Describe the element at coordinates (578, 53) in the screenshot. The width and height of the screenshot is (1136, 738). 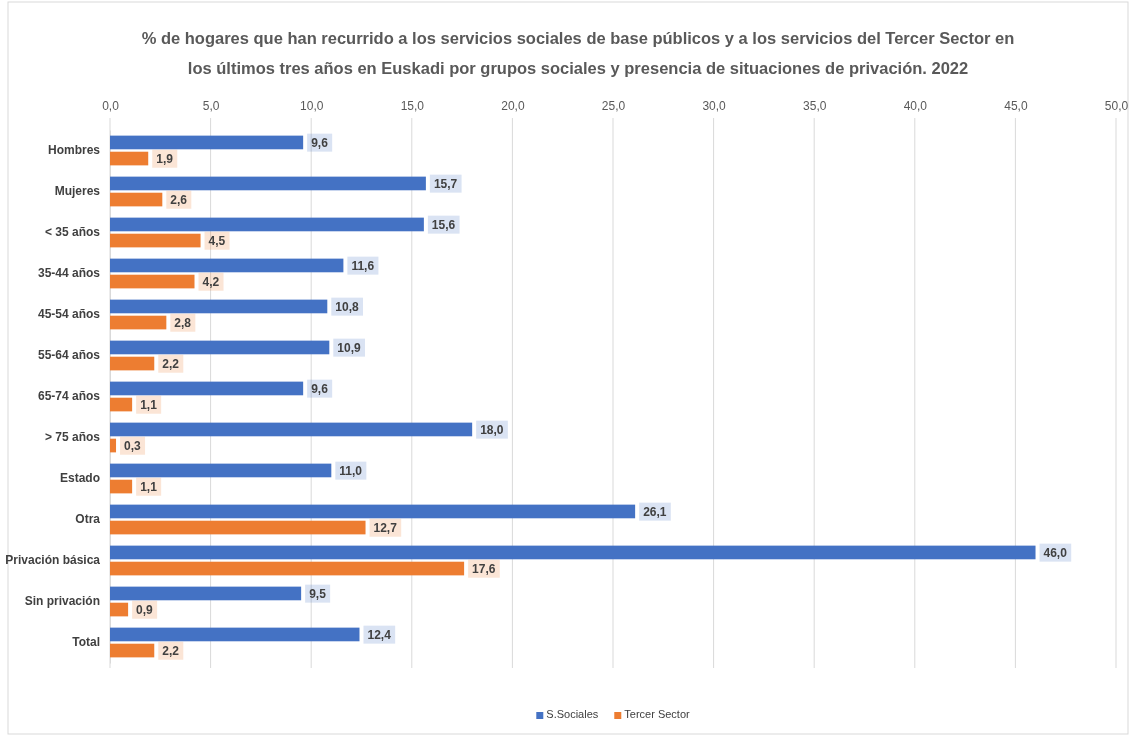
I see `chart-title: % de hogares que han recurrido a los servicios sociales de base públicos y a los servicios del Tercer Sector en los últimos tres años en Euskadi por grupos sociales y presencia de situaciones de privación. 2022` at that location.